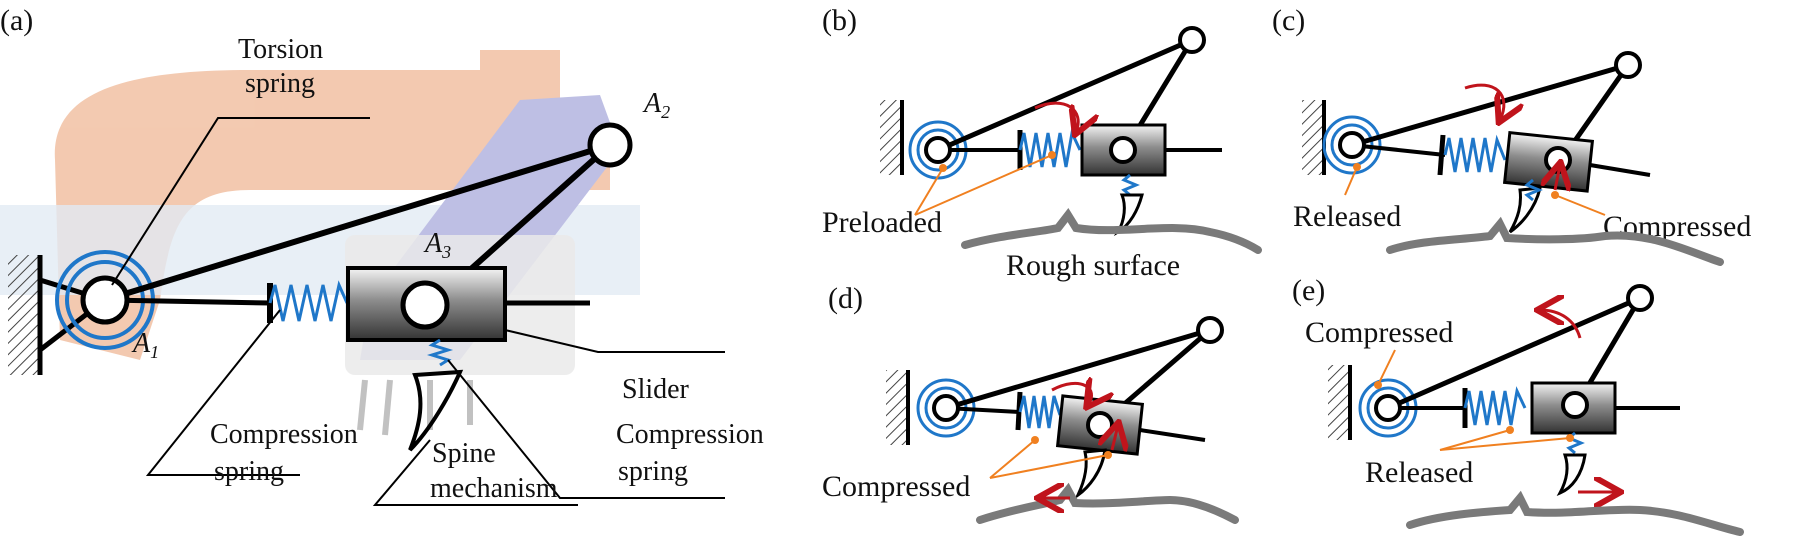 The height and width of the screenshot is (539, 1800). Describe the element at coordinates (308, 301) in the screenshot. I see `compression-spring-a` at that location.